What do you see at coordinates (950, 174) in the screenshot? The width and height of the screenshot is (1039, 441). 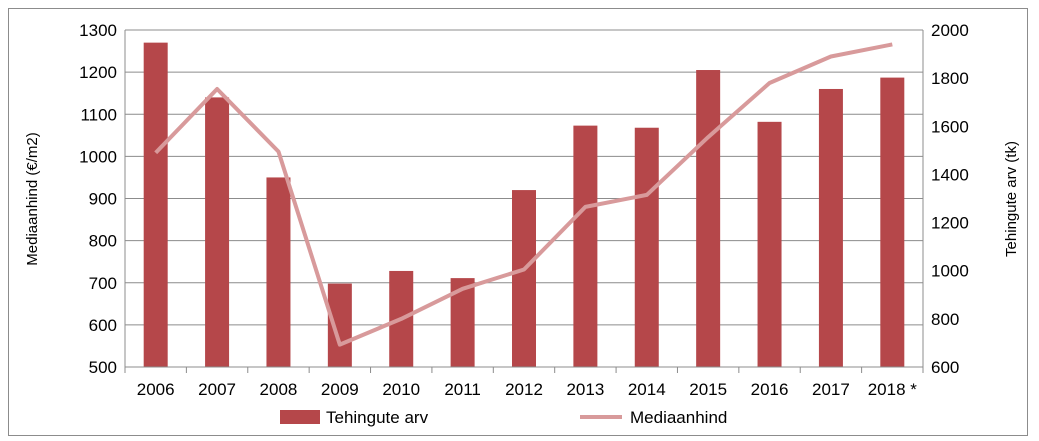 I see `right-tick-label: 1400` at bounding box center [950, 174].